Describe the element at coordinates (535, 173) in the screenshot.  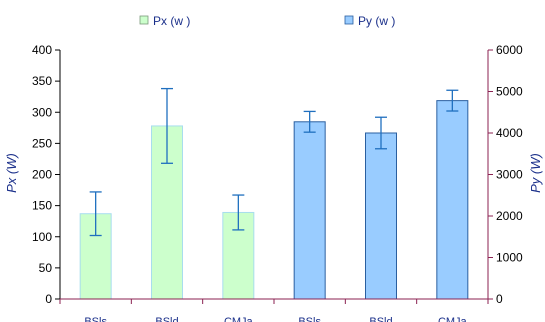
I see `y-axis-title-right: Py (W)` at that location.